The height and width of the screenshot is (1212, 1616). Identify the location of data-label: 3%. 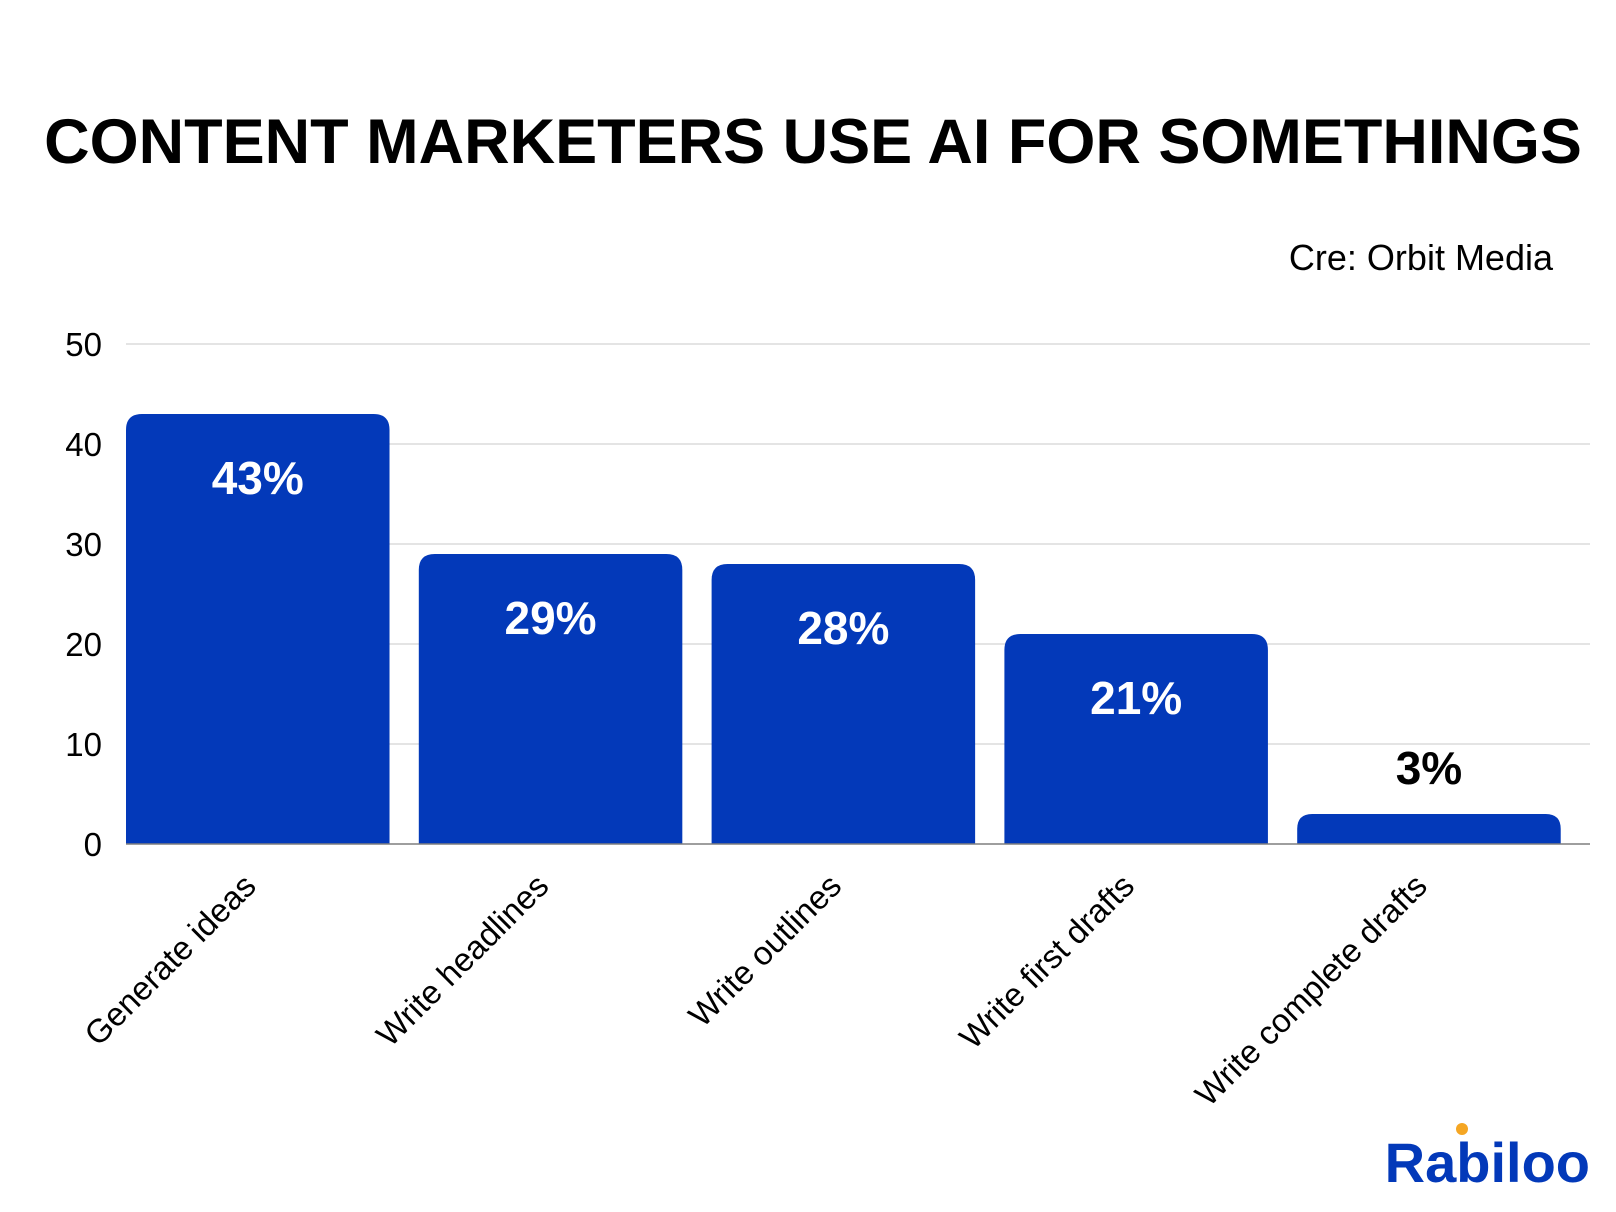
(1429, 768).